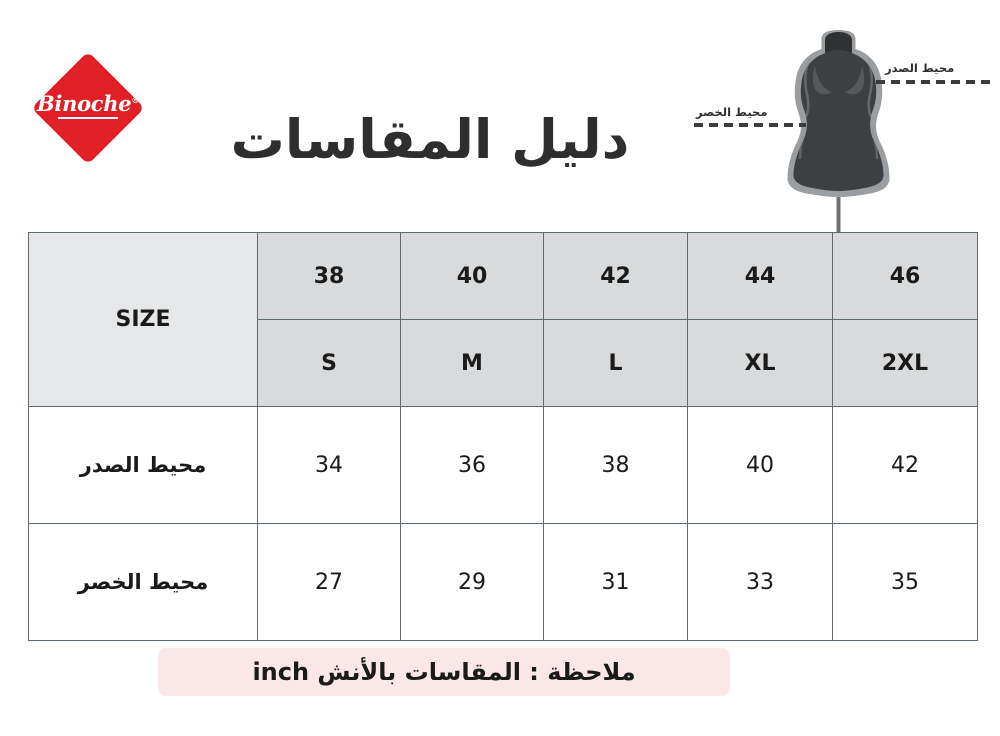 The width and height of the screenshot is (1000, 736). I want to click on mannequin-neck, so click(838, 42).